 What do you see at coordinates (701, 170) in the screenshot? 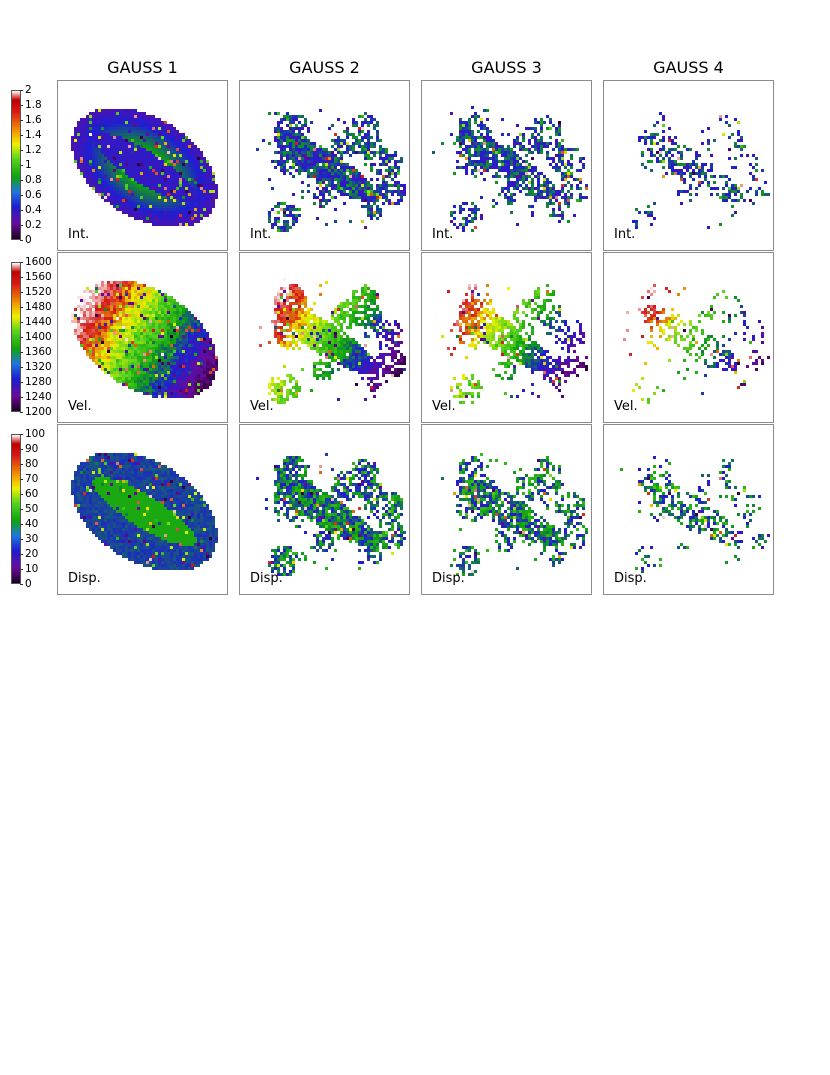
I see `heatmap-image` at bounding box center [701, 170].